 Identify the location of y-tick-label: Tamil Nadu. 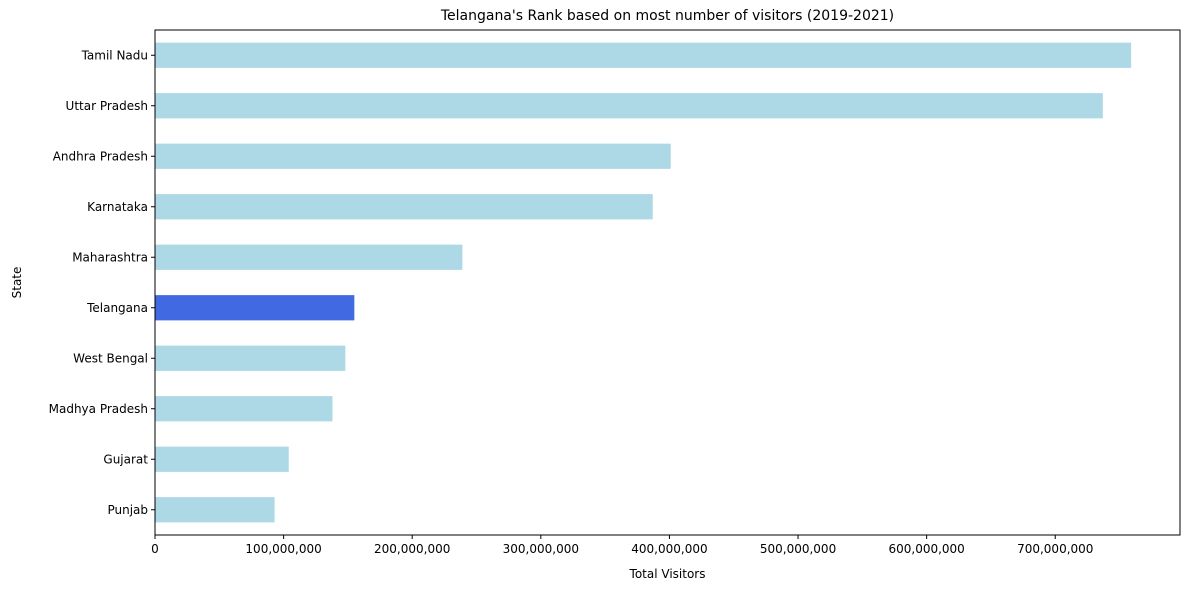
(114, 55).